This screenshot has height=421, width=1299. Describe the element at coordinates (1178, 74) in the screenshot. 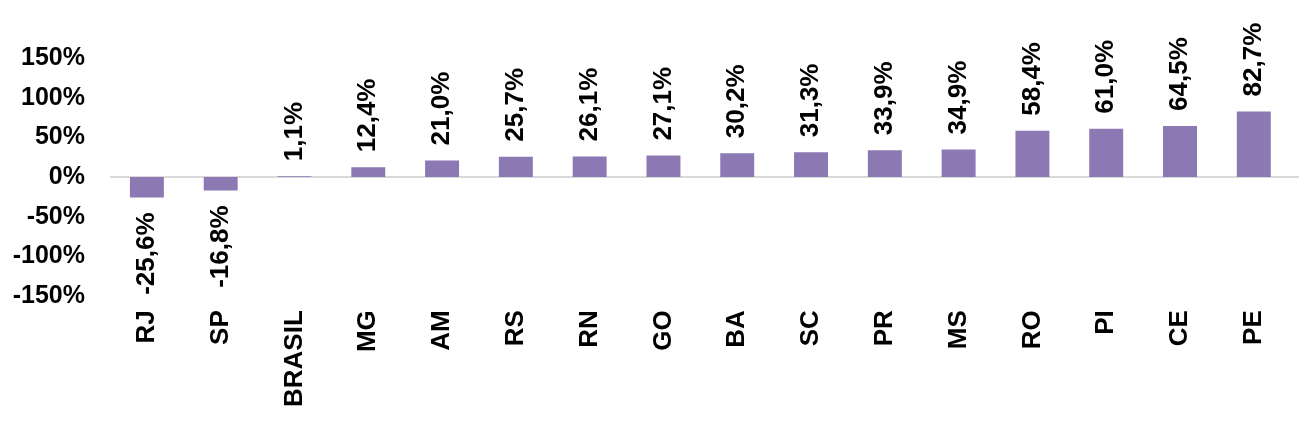

I see `data-label: 64,5%` at that location.